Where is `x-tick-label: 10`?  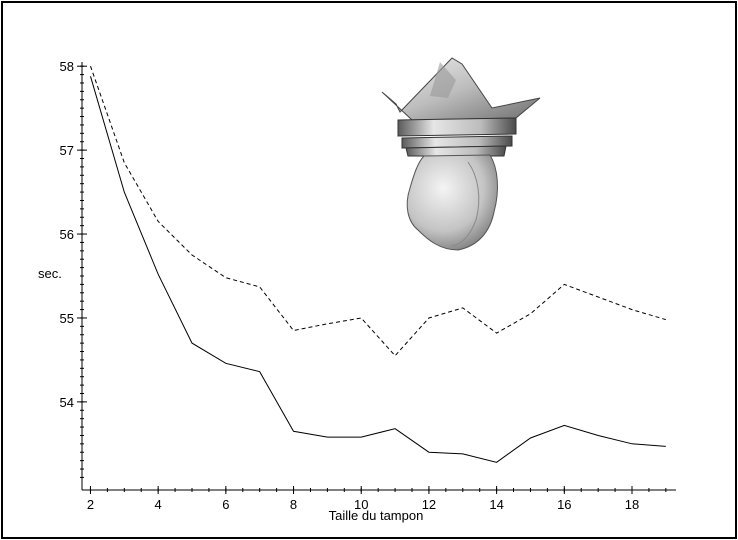
x-tick-label: 10 is located at coordinates (361, 504).